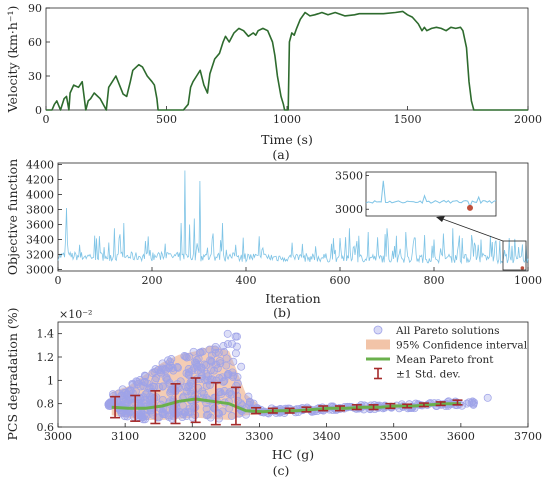 The image size is (550, 483). What do you see at coordinates (440, 219) in the screenshot?
I see `zoom-arrow-head` at bounding box center [440, 219].